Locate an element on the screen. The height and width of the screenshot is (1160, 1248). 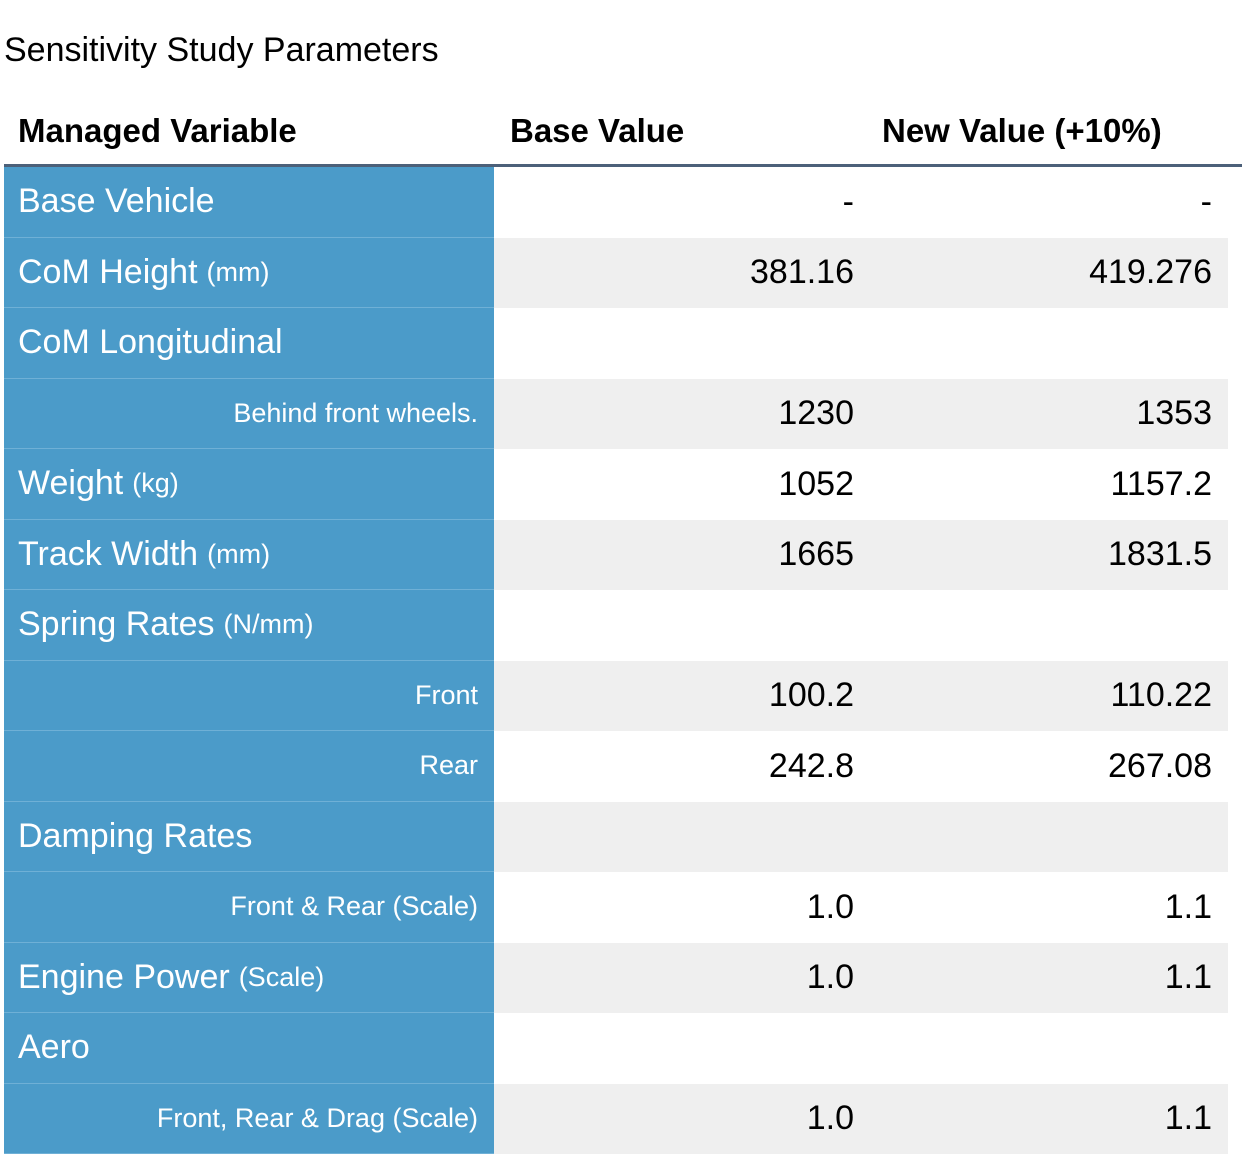
row-label-text: CoM Longitudinal is located at coordinates (150, 342).